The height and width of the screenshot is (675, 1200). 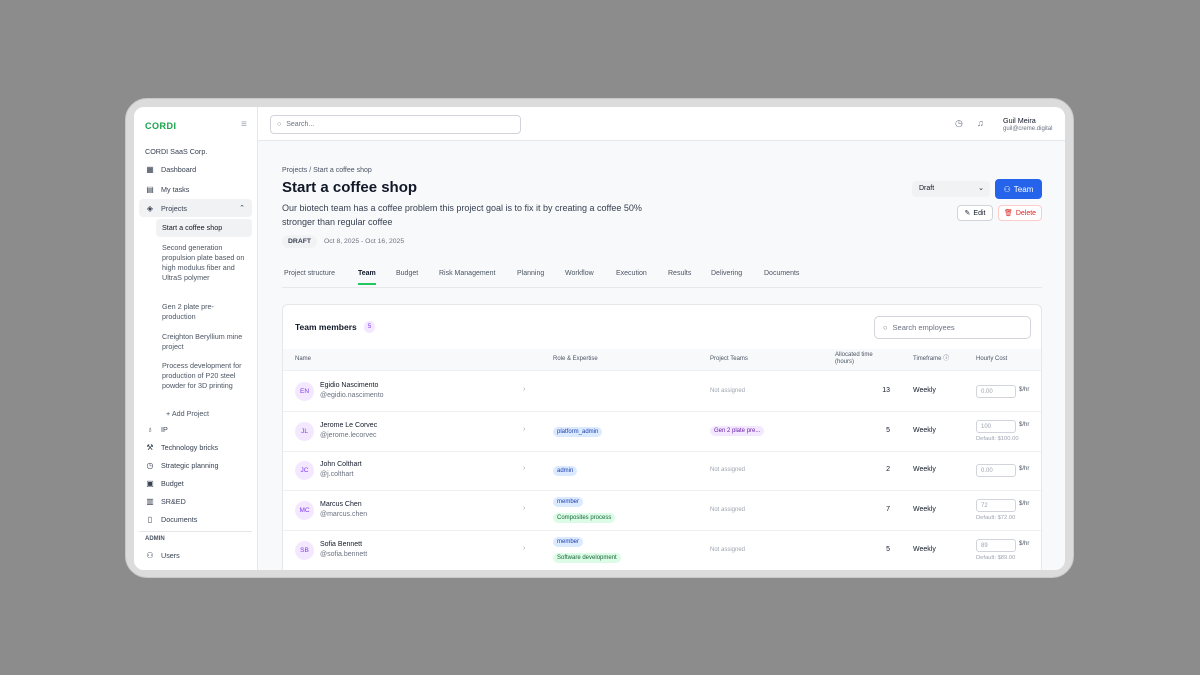 What do you see at coordinates (190, 465) in the screenshot?
I see `label: Strategic planning` at bounding box center [190, 465].